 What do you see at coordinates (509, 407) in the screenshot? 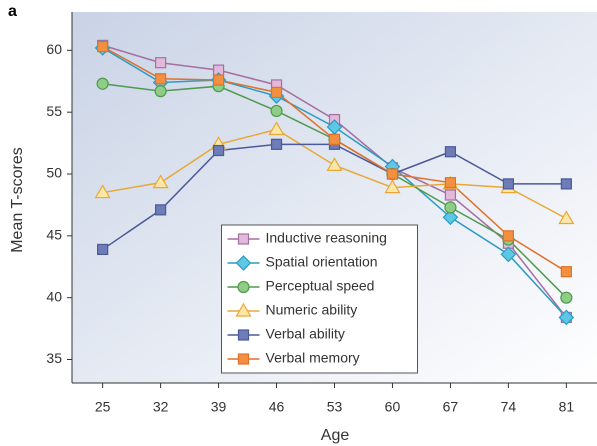
I see `x-tick-label: 74` at bounding box center [509, 407].